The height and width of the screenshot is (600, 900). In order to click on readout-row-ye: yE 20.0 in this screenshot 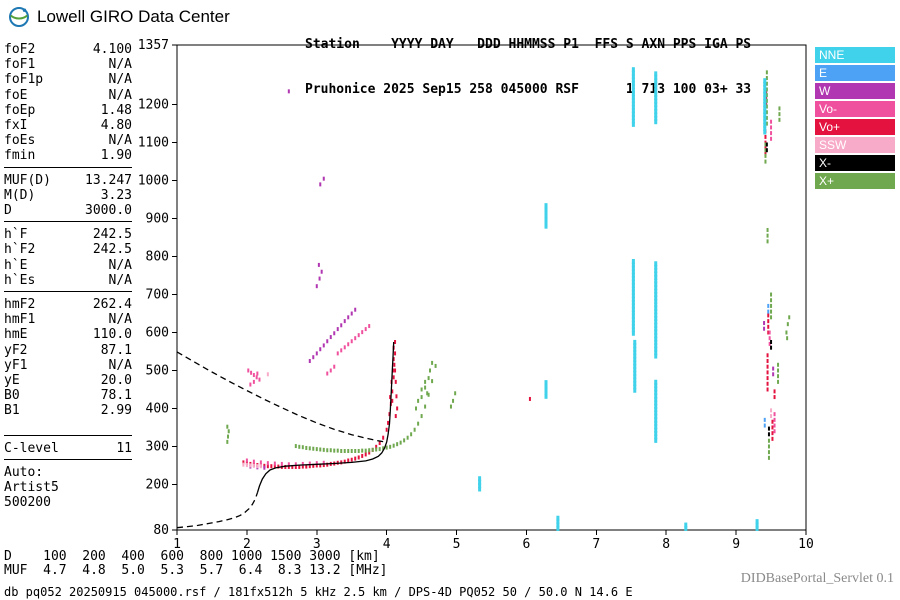, I will do `click(68, 380)`.